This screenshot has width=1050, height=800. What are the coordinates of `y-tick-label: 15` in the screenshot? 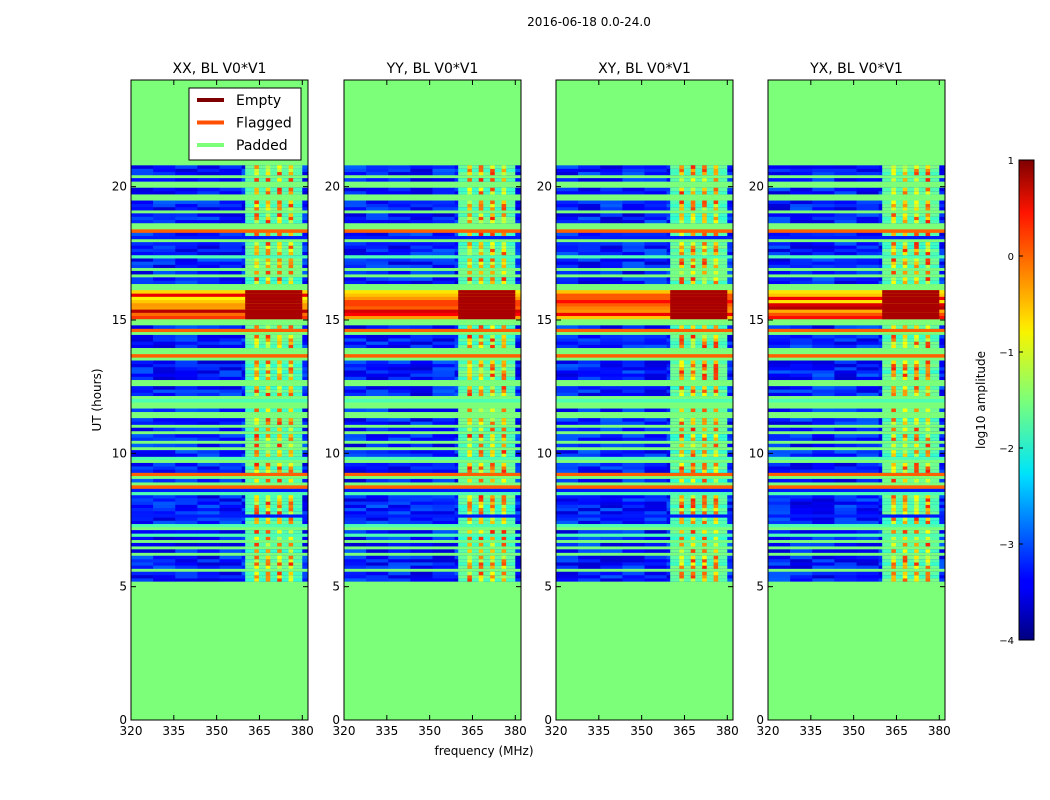 It's located at (756, 320).